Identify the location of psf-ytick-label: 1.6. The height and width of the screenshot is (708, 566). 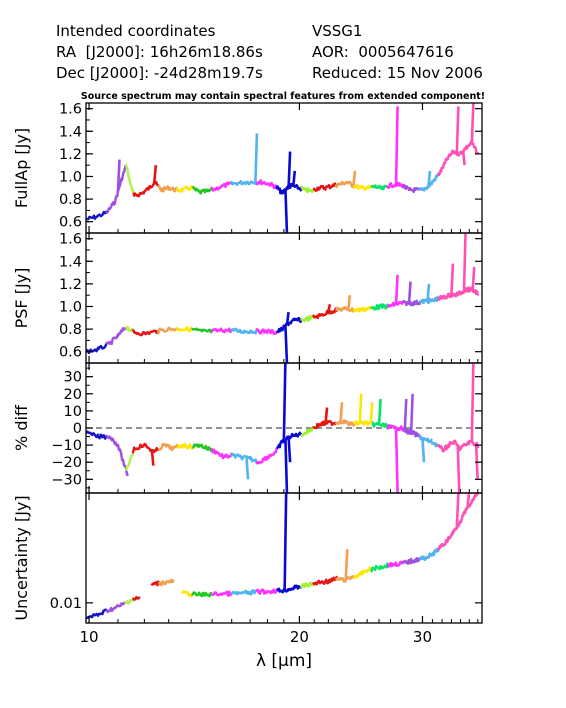
(70, 240).